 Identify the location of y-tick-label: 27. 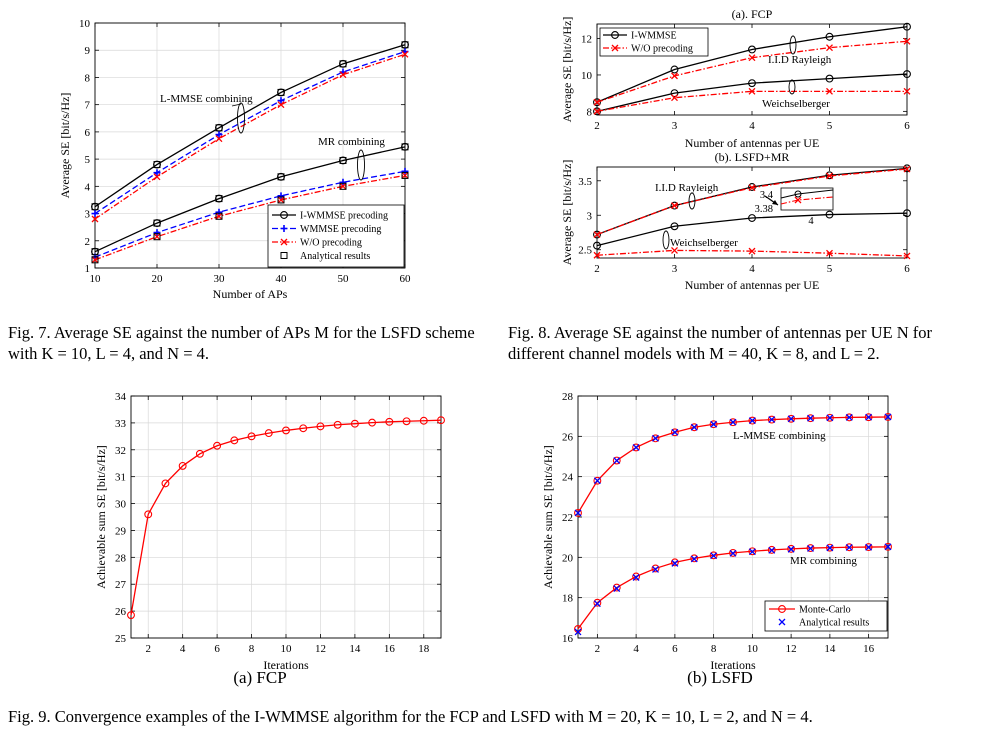
(121, 585).